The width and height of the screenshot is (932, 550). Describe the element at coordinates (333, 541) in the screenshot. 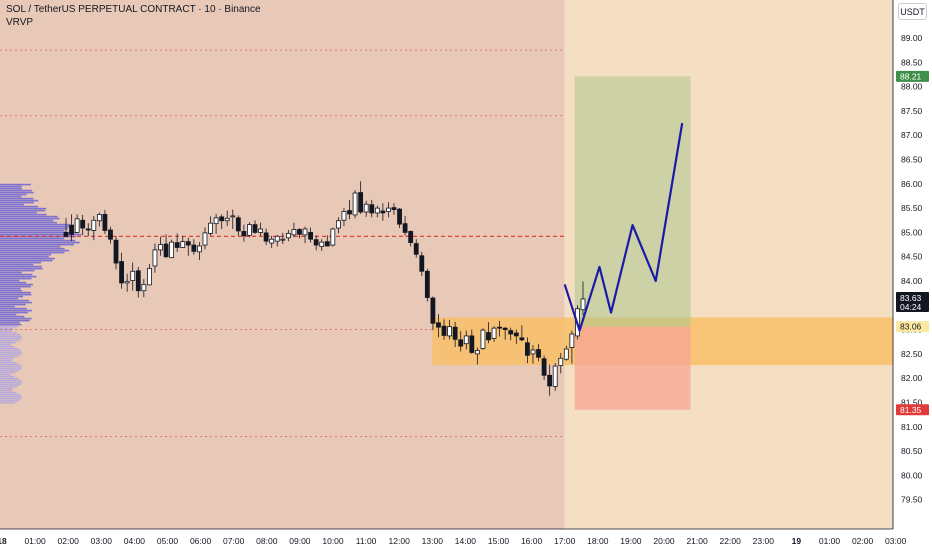

I see `x-tick-label: 10:00` at that location.